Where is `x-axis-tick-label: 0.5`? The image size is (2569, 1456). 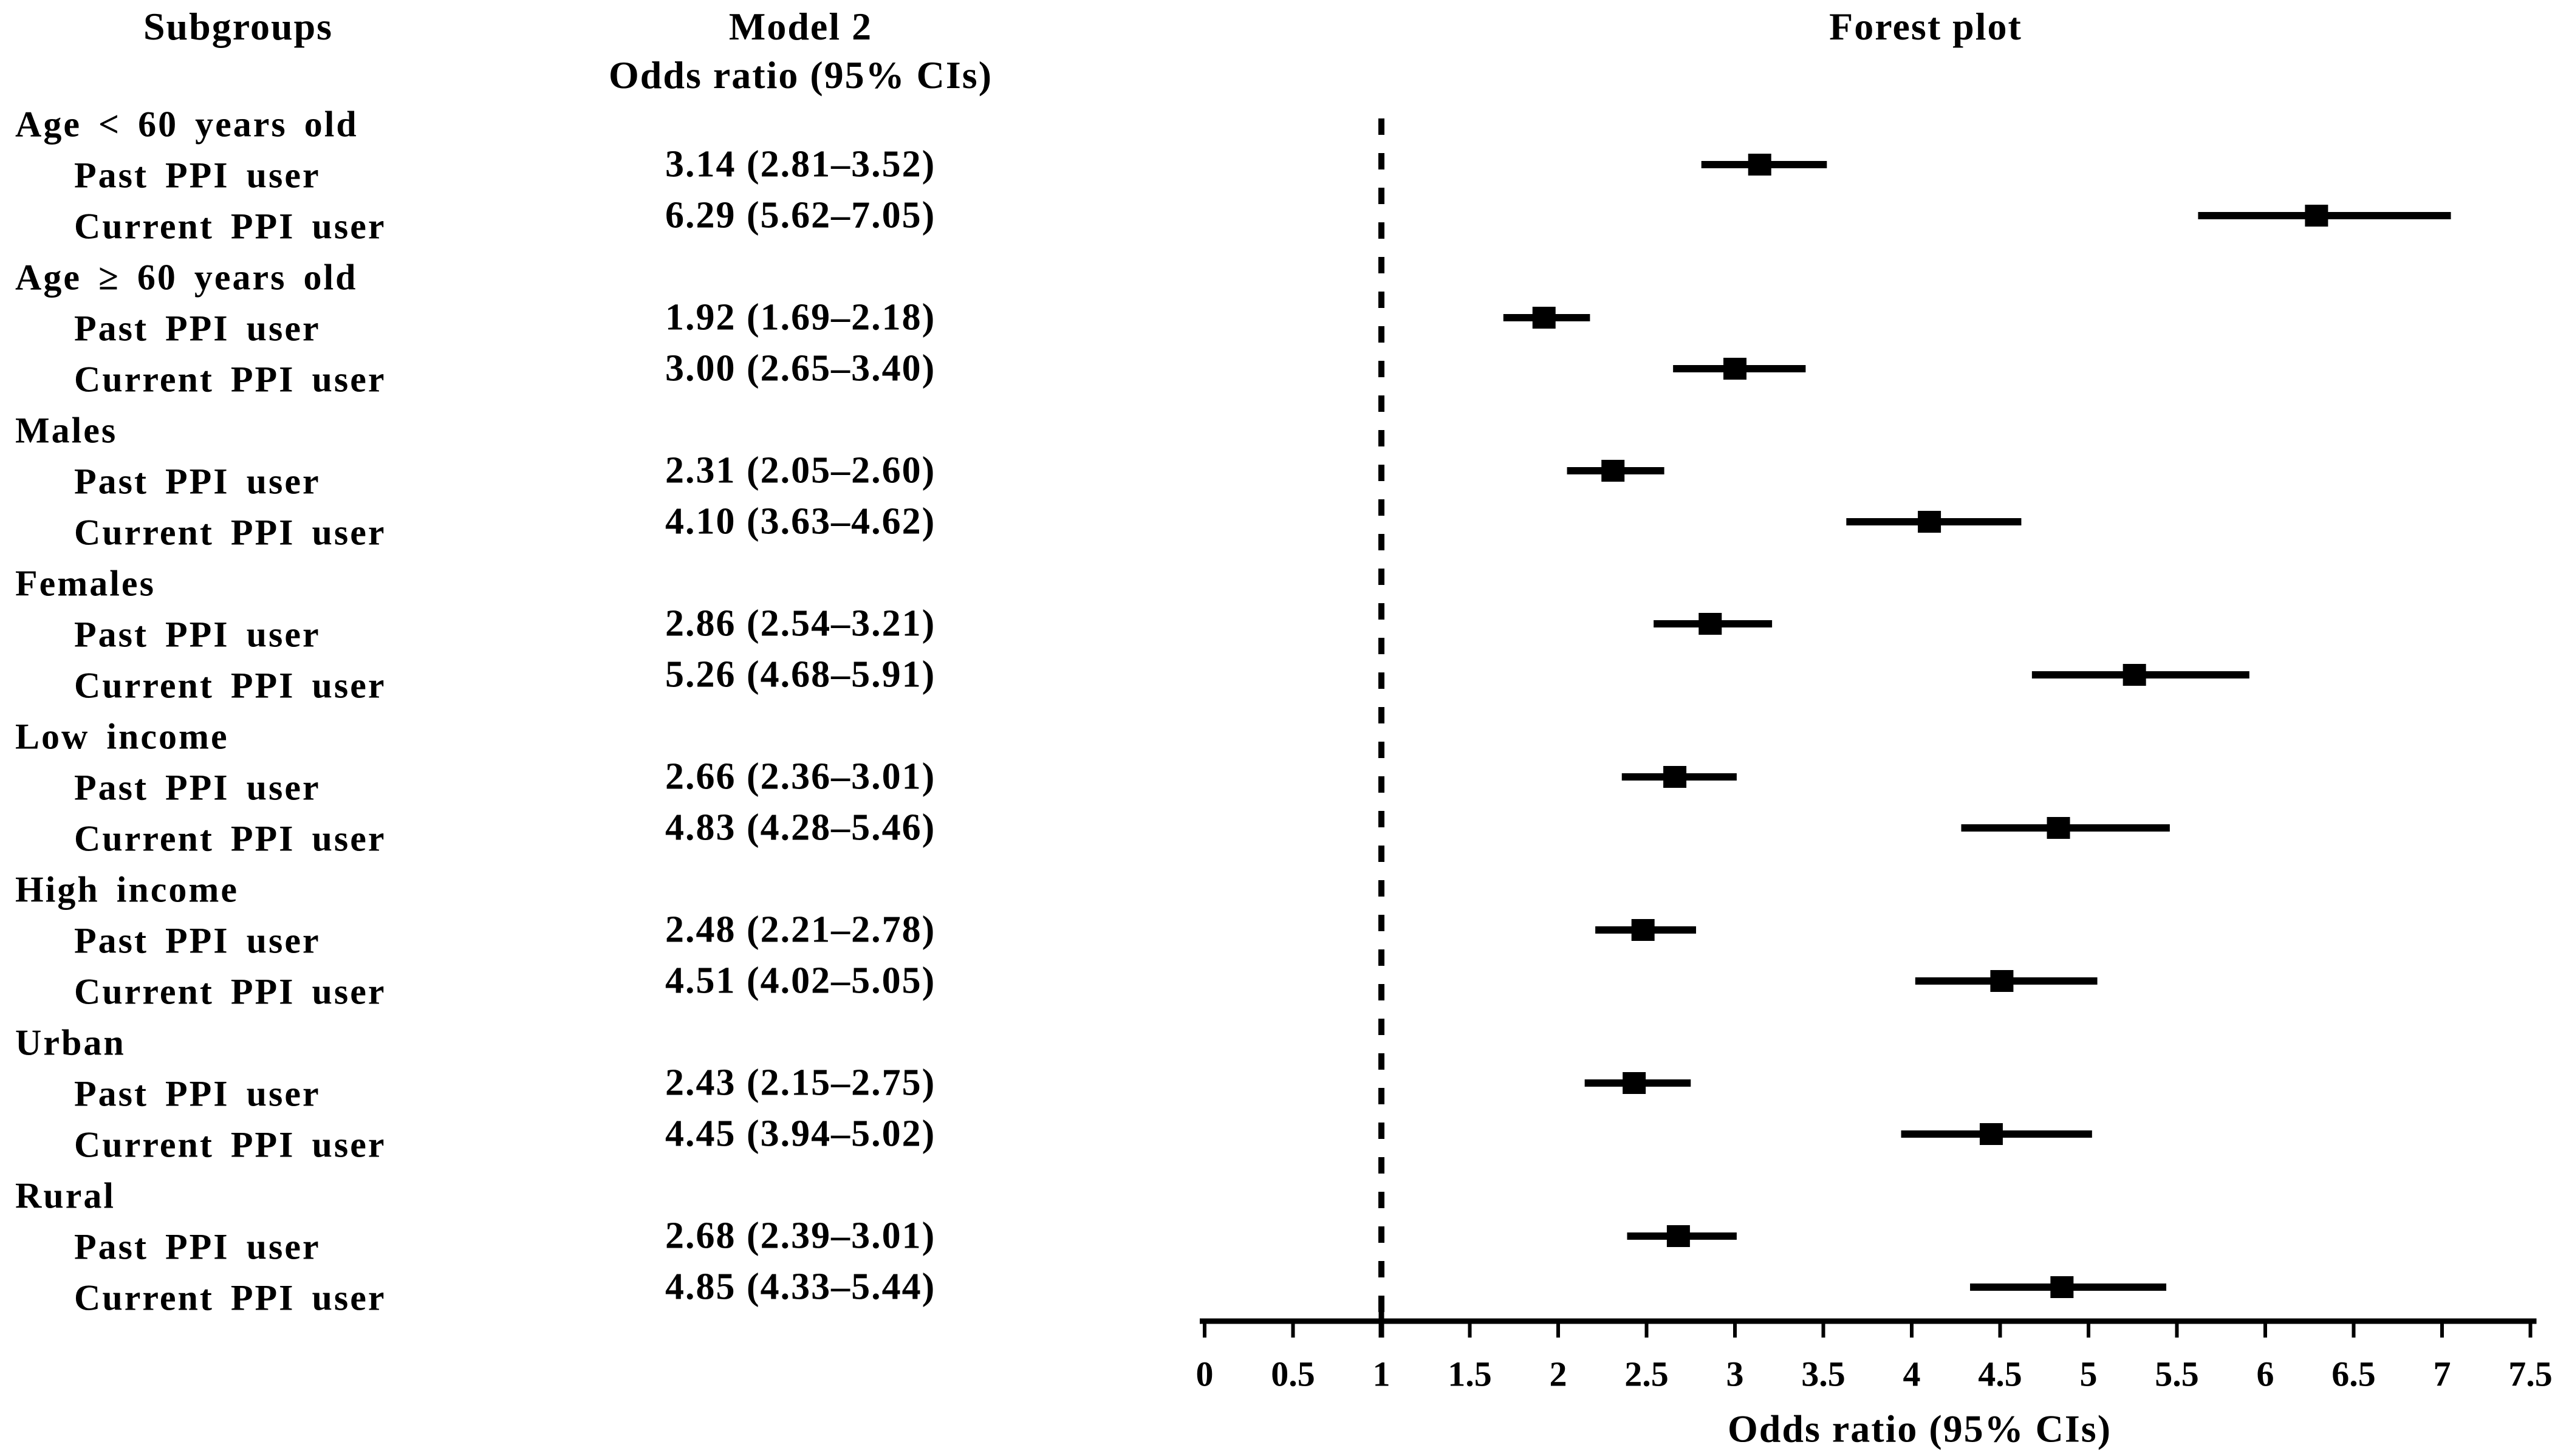 x-axis-tick-label: 0.5 is located at coordinates (1293, 1374).